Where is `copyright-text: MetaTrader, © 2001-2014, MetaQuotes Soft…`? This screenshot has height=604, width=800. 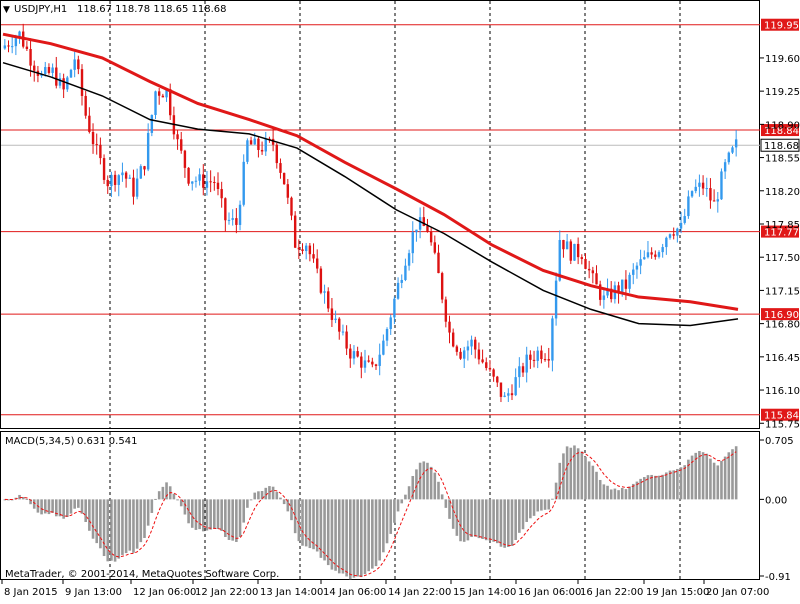
copyright-text: MetaTrader, © 2001-2014, MetaQuotes Soft… is located at coordinates (142, 574).